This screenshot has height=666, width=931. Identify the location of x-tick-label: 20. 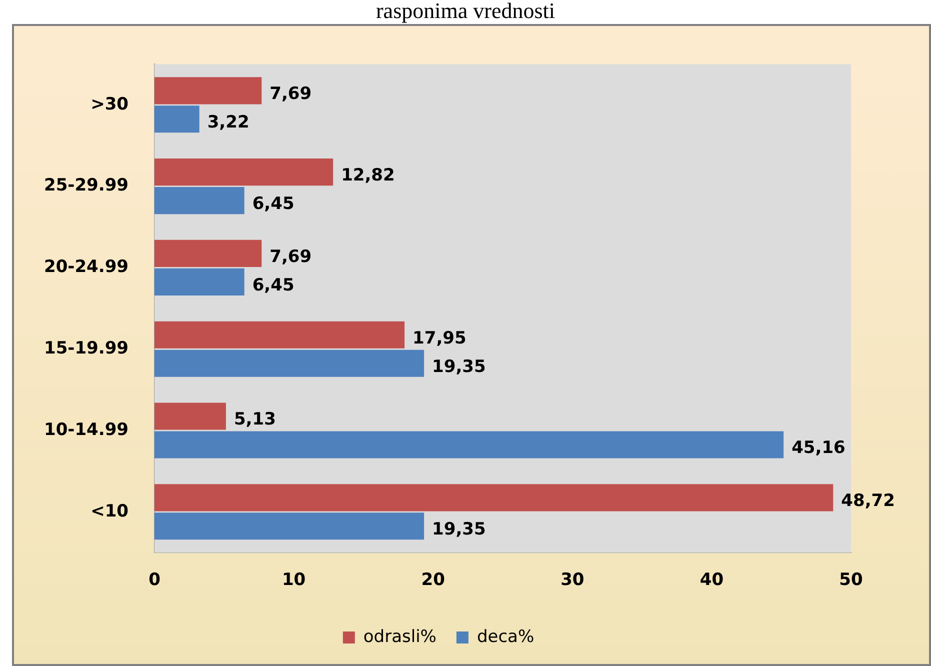
(433, 580).